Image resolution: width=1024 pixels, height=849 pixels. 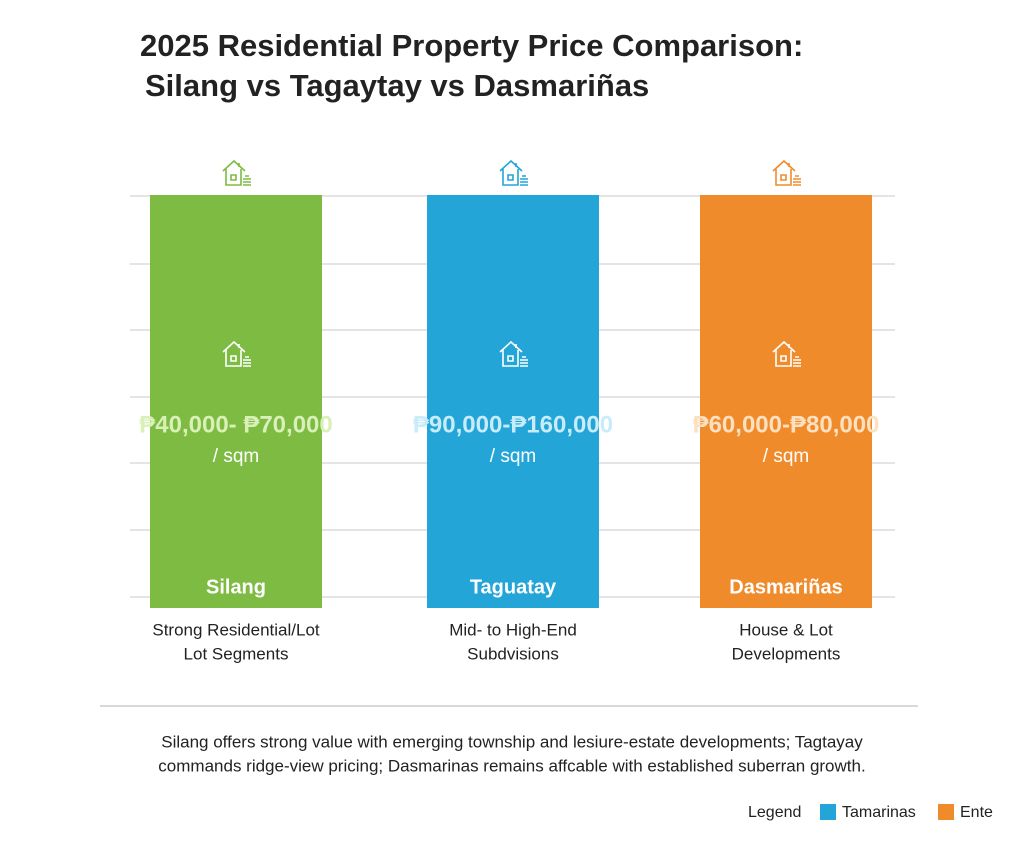 What do you see at coordinates (785, 587) in the screenshot?
I see `bar-name: Dasmariñas` at bounding box center [785, 587].